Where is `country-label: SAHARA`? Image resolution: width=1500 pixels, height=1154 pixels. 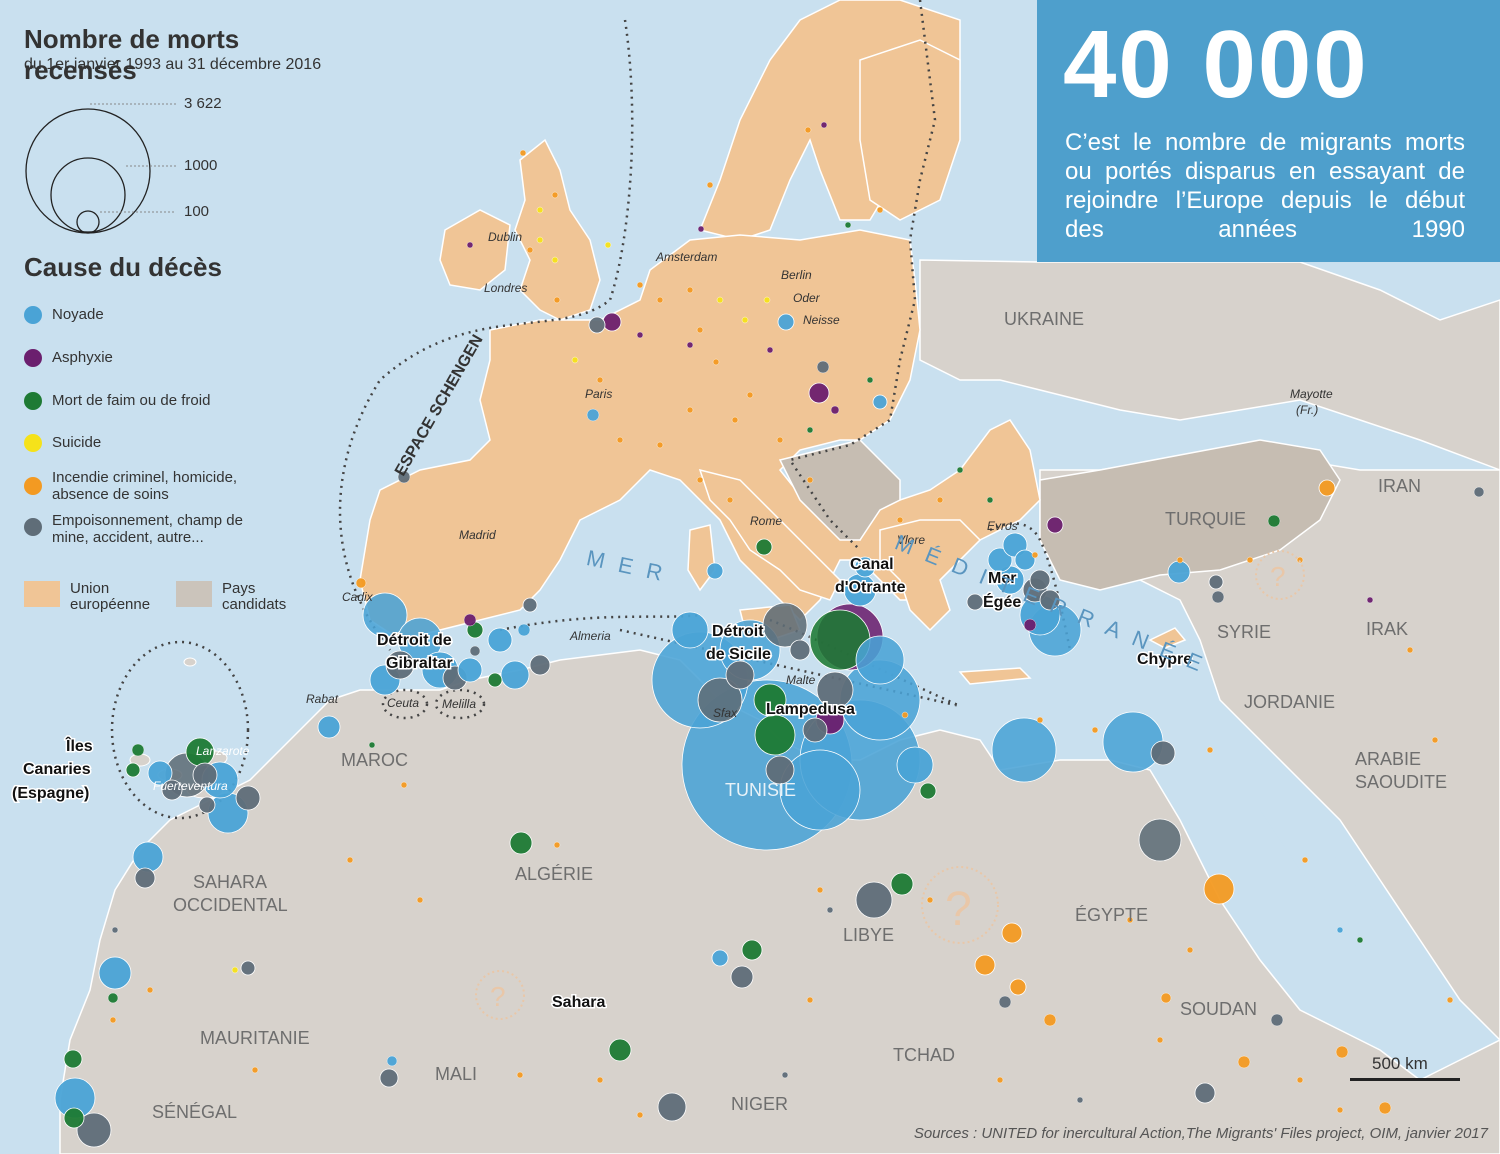
country-label: SAHARA is located at coordinates (230, 882).